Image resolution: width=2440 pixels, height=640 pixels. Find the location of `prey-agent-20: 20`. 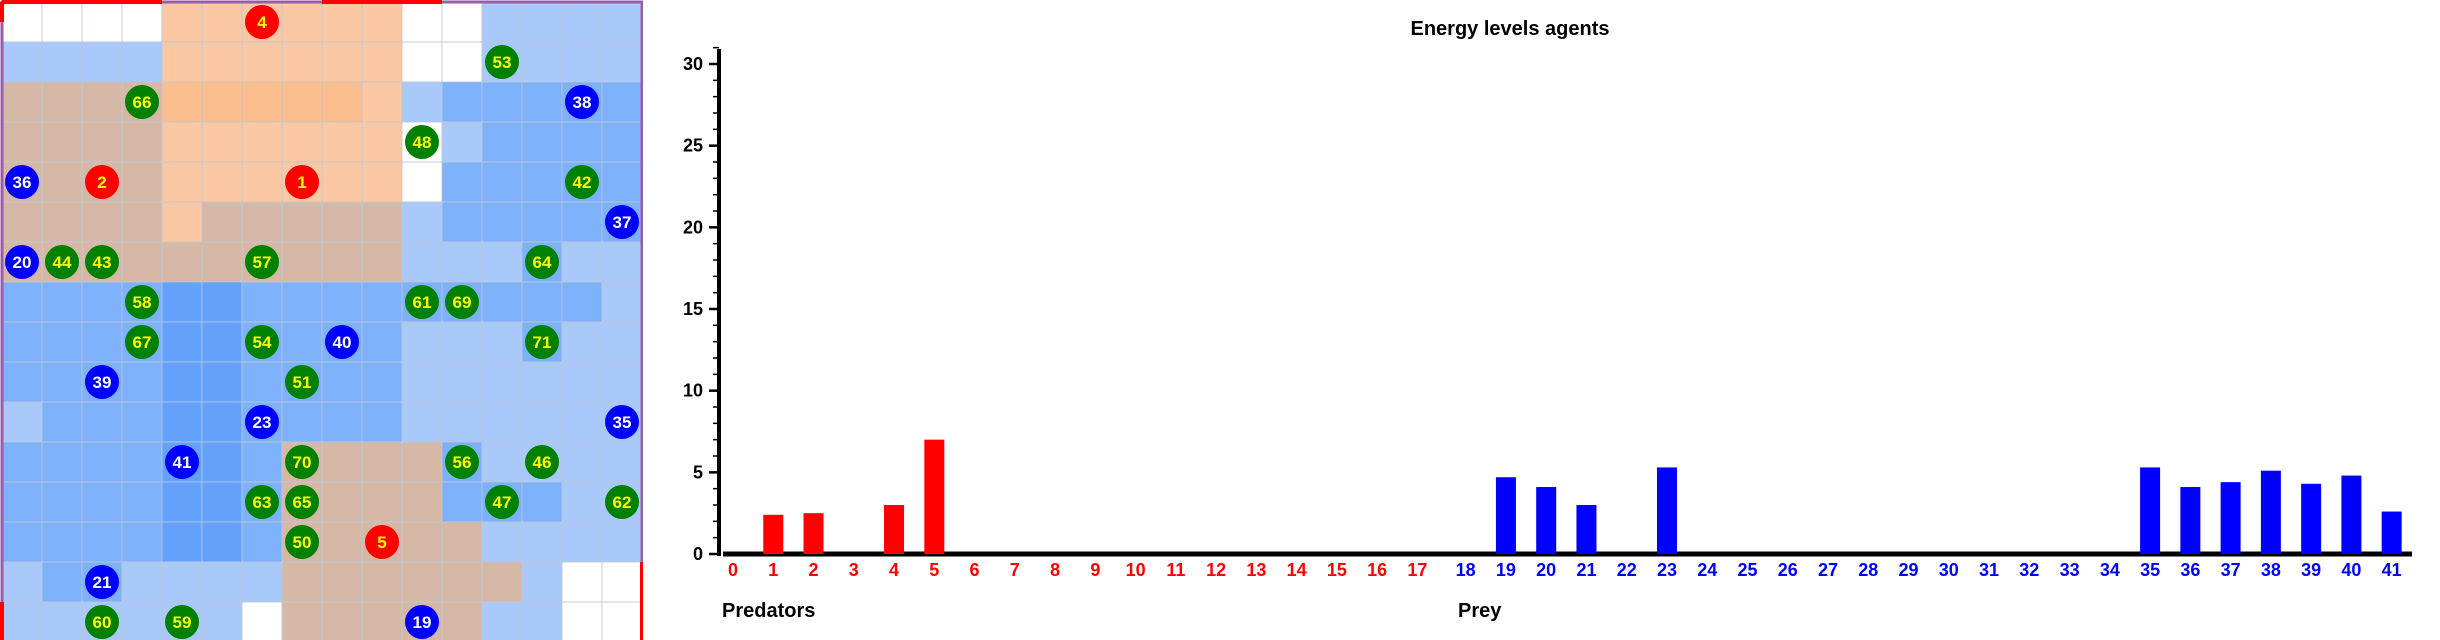

prey-agent-20: 20 is located at coordinates (22, 262).